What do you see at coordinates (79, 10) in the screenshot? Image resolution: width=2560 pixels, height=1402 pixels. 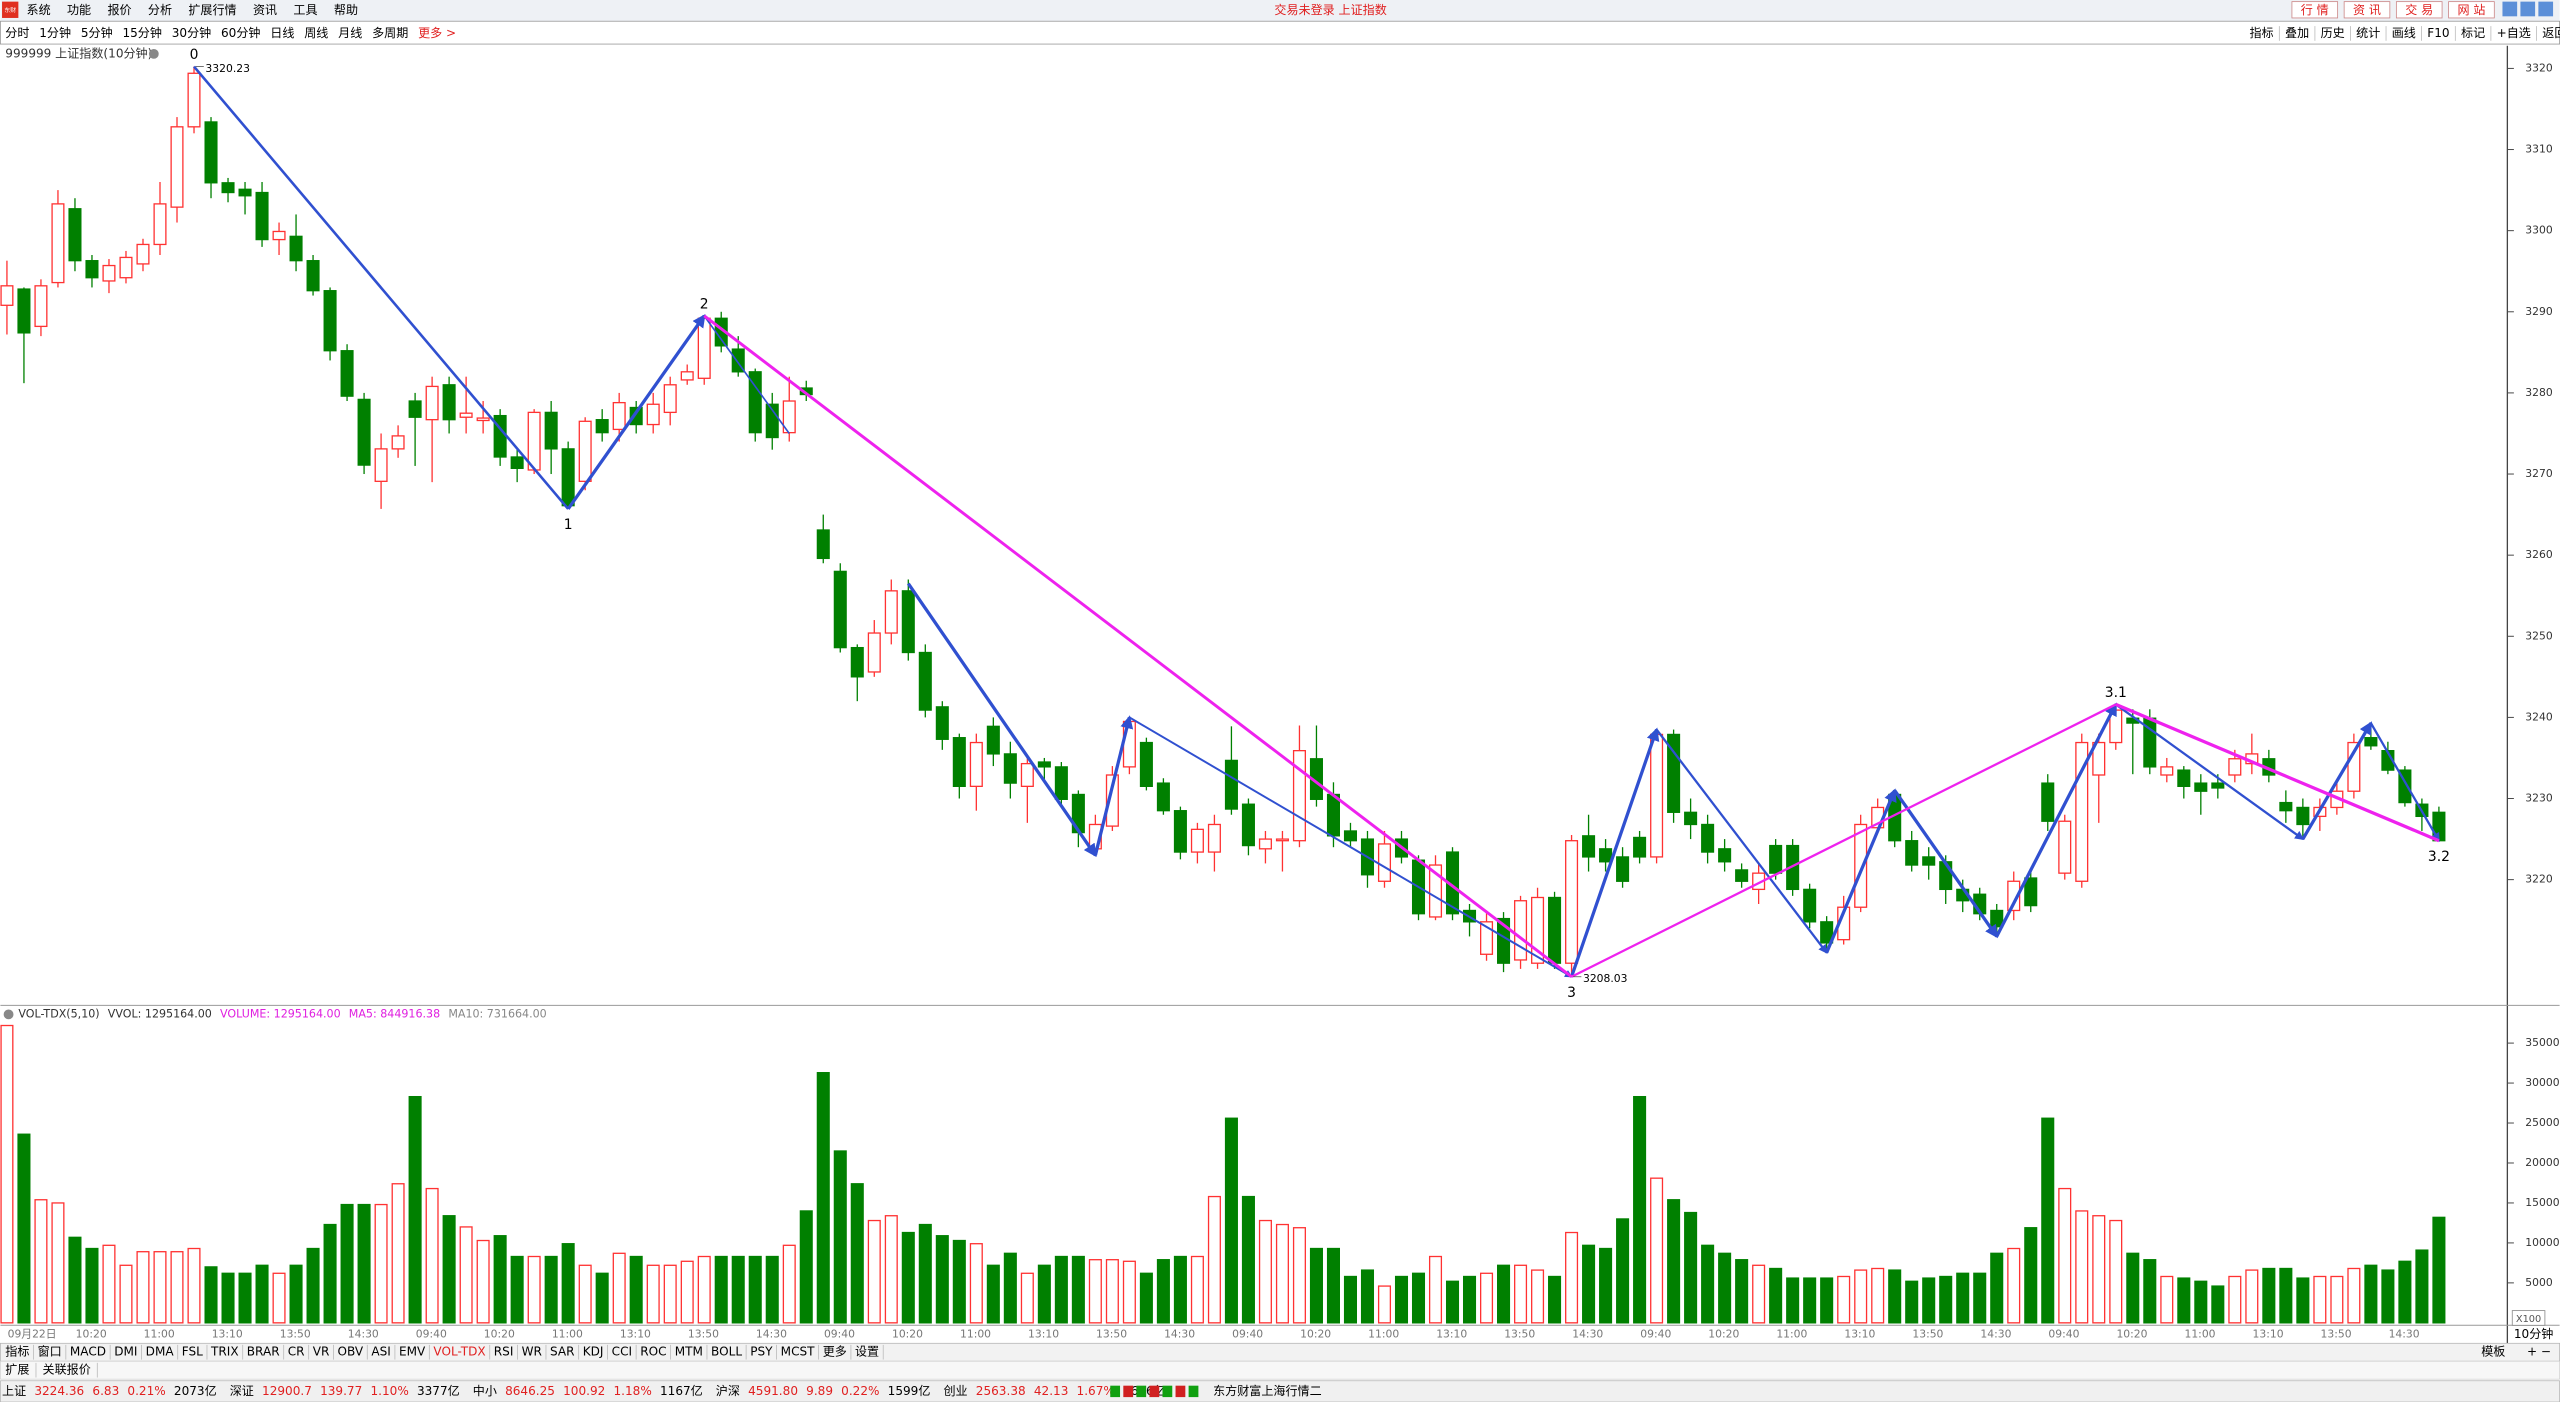 I see `menu-item: 功能` at bounding box center [79, 10].